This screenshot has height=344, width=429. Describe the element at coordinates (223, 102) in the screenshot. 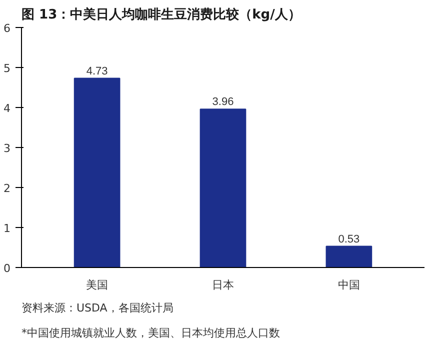

I see `data-label: 3.96` at that location.